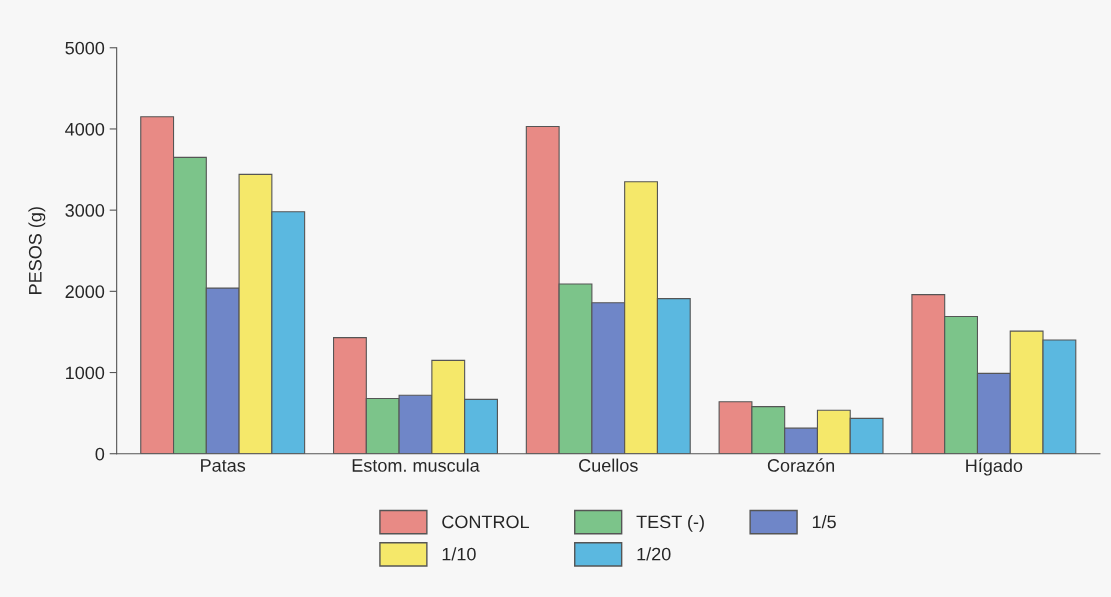 This screenshot has width=1111, height=597. Describe the element at coordinates (223, 465) in the screenshot. I see `x-tick-label: Patas` at that location.